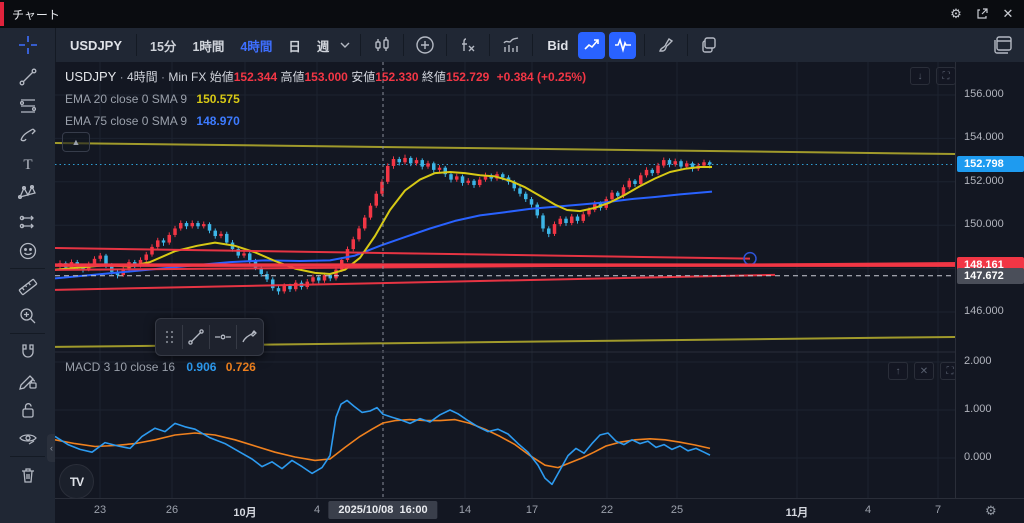  Describe the element at coordinates (468, 45) in the screenshot. I see `indicators-fx-button` at that location.